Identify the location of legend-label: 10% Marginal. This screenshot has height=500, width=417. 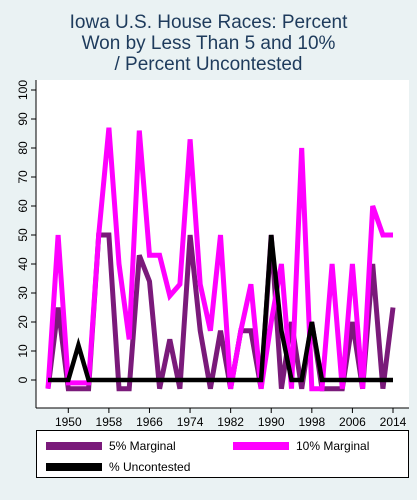
(333, 446).